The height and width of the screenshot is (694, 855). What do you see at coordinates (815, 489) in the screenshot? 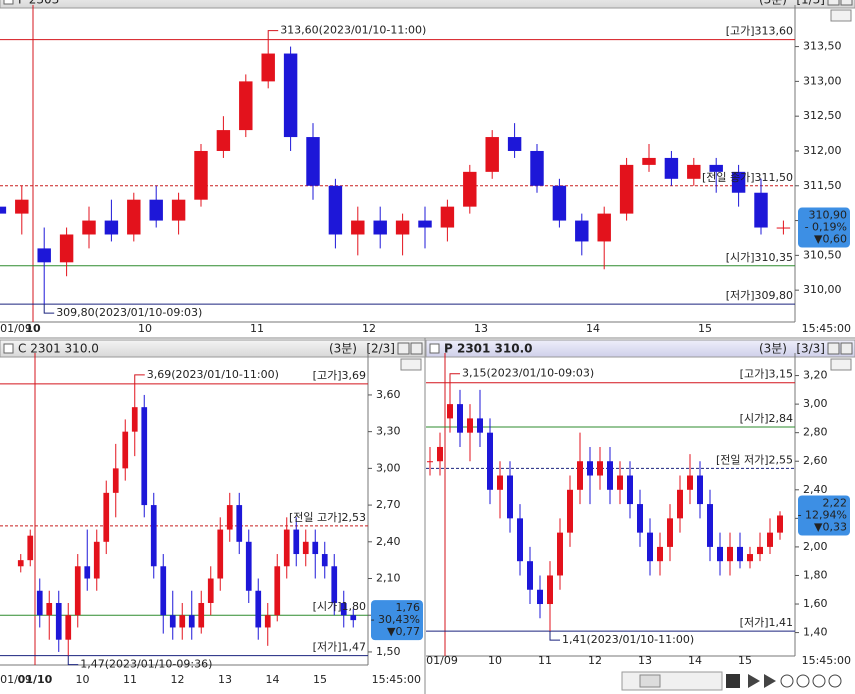
I see `y-tick-label: 2,40` at bounding box center [815, 489].